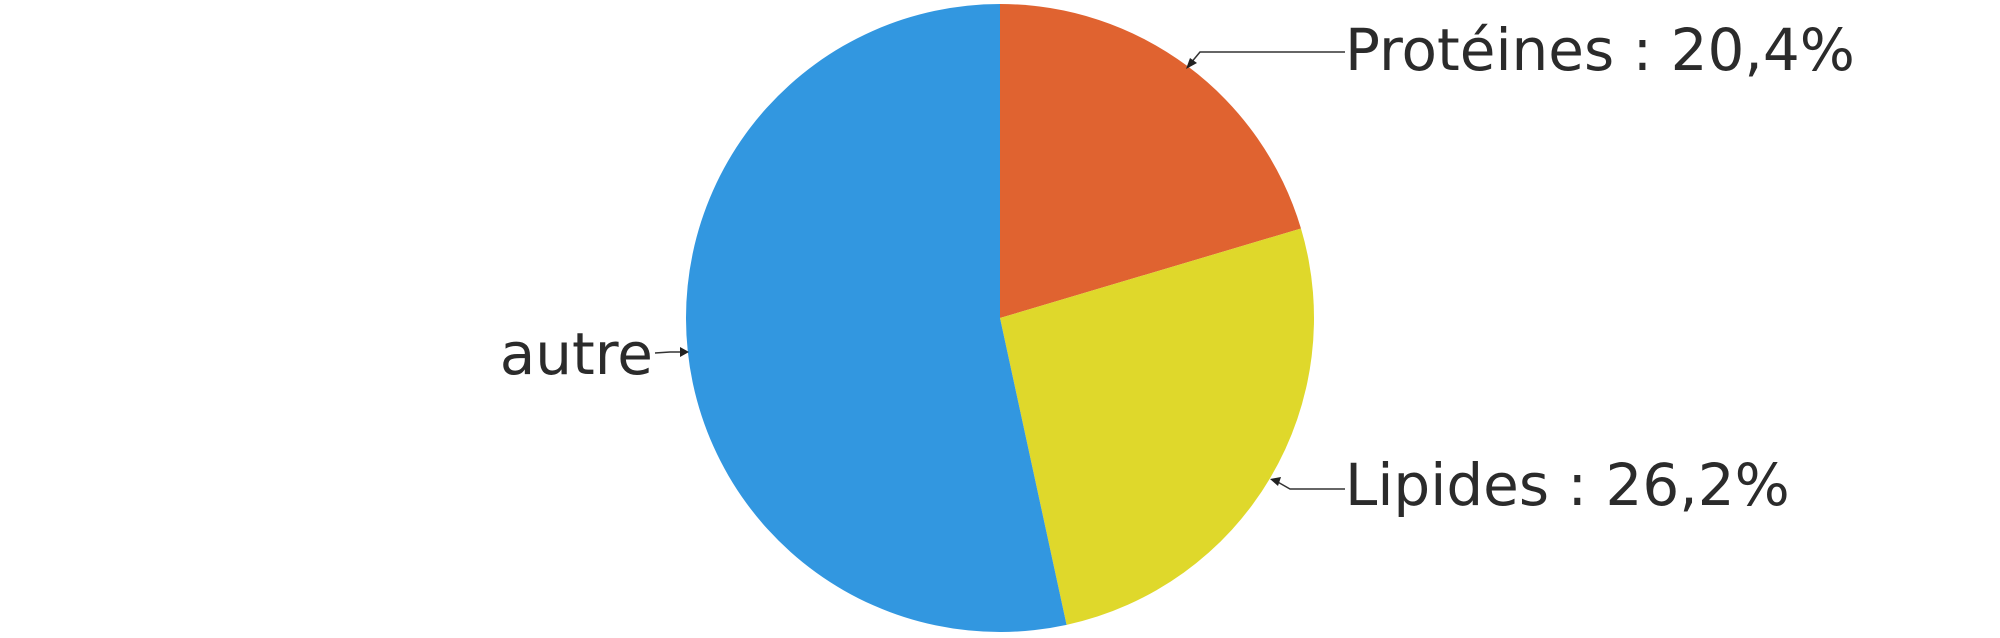 The width and height of the screenshot is (2000, 638). I want to click on leader-line-lipides, so click(1310, 485).